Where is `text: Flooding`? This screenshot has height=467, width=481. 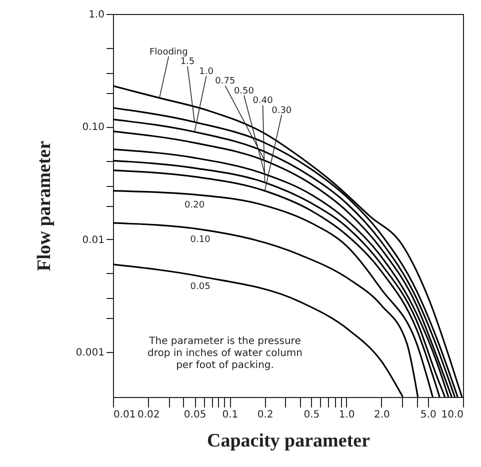 text: Flooding is located at coordinates (169, 52).